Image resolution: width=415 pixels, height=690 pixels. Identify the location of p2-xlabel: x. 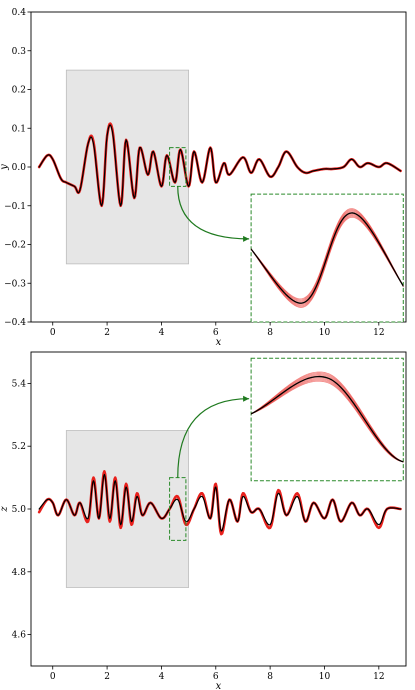
(219, 685).